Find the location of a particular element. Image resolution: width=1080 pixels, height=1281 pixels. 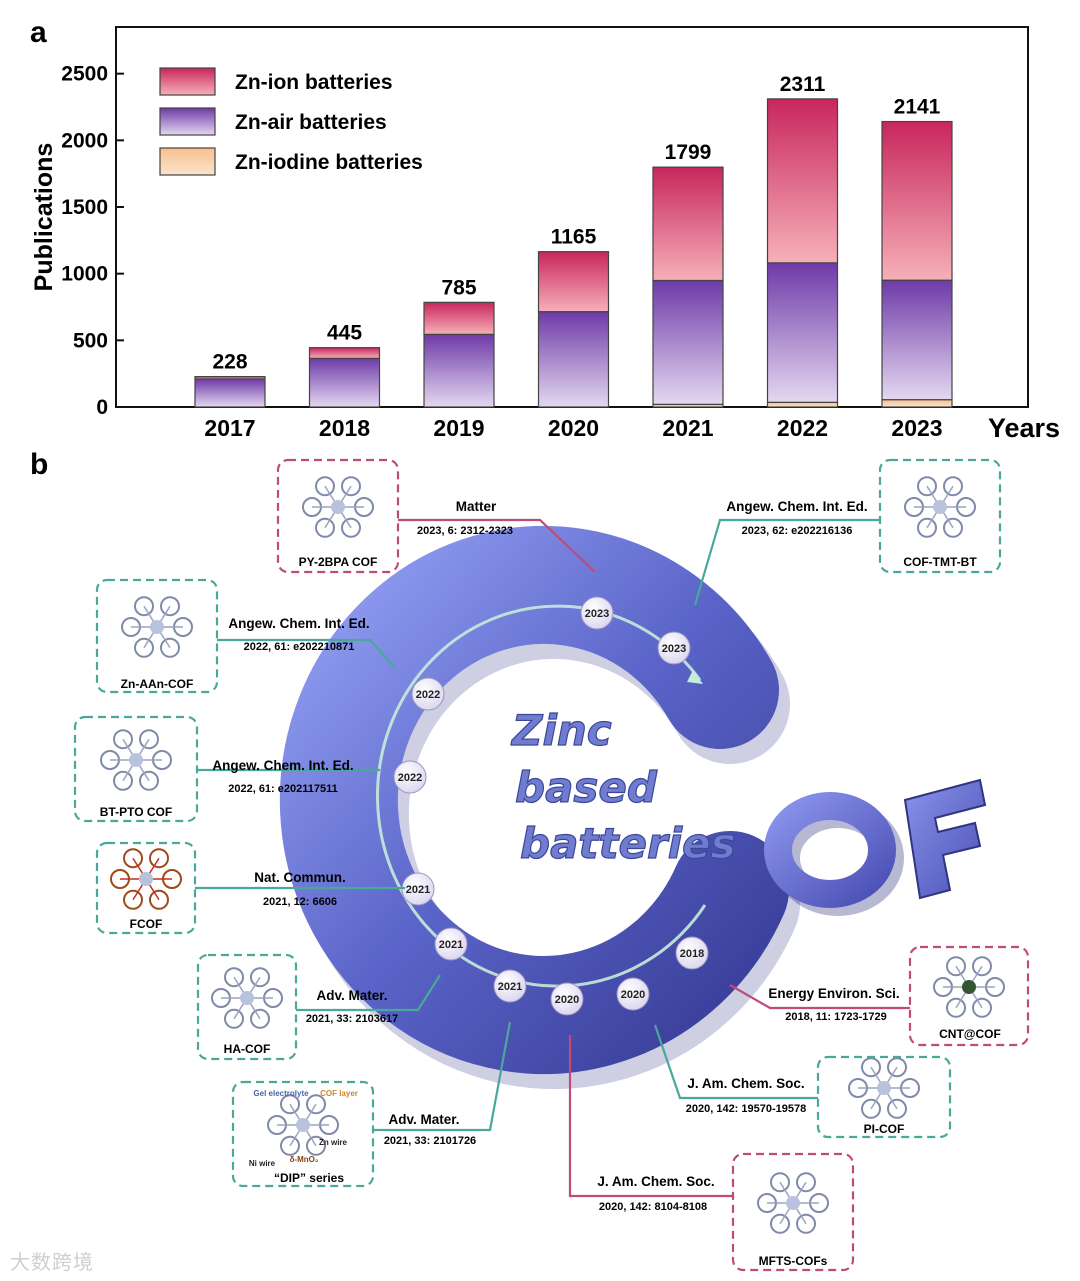

card-label: PI-COF is located at coordinates (884, 1129).